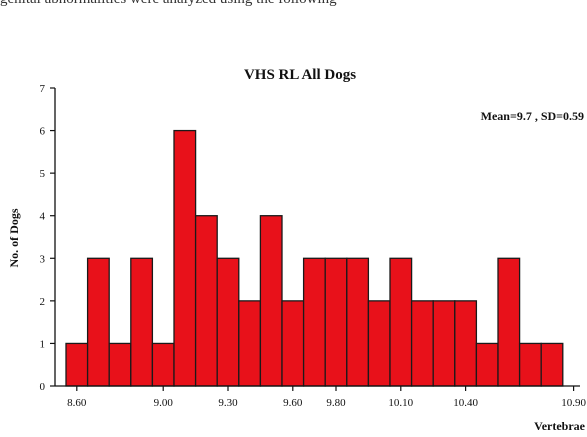 Image resolution: width=587 pixels, height=437 pixels. What do you see at coordinates (400, 403) in the screenshot?
I see `x-tick-label: 10.10` at bounding box center [400, 403].